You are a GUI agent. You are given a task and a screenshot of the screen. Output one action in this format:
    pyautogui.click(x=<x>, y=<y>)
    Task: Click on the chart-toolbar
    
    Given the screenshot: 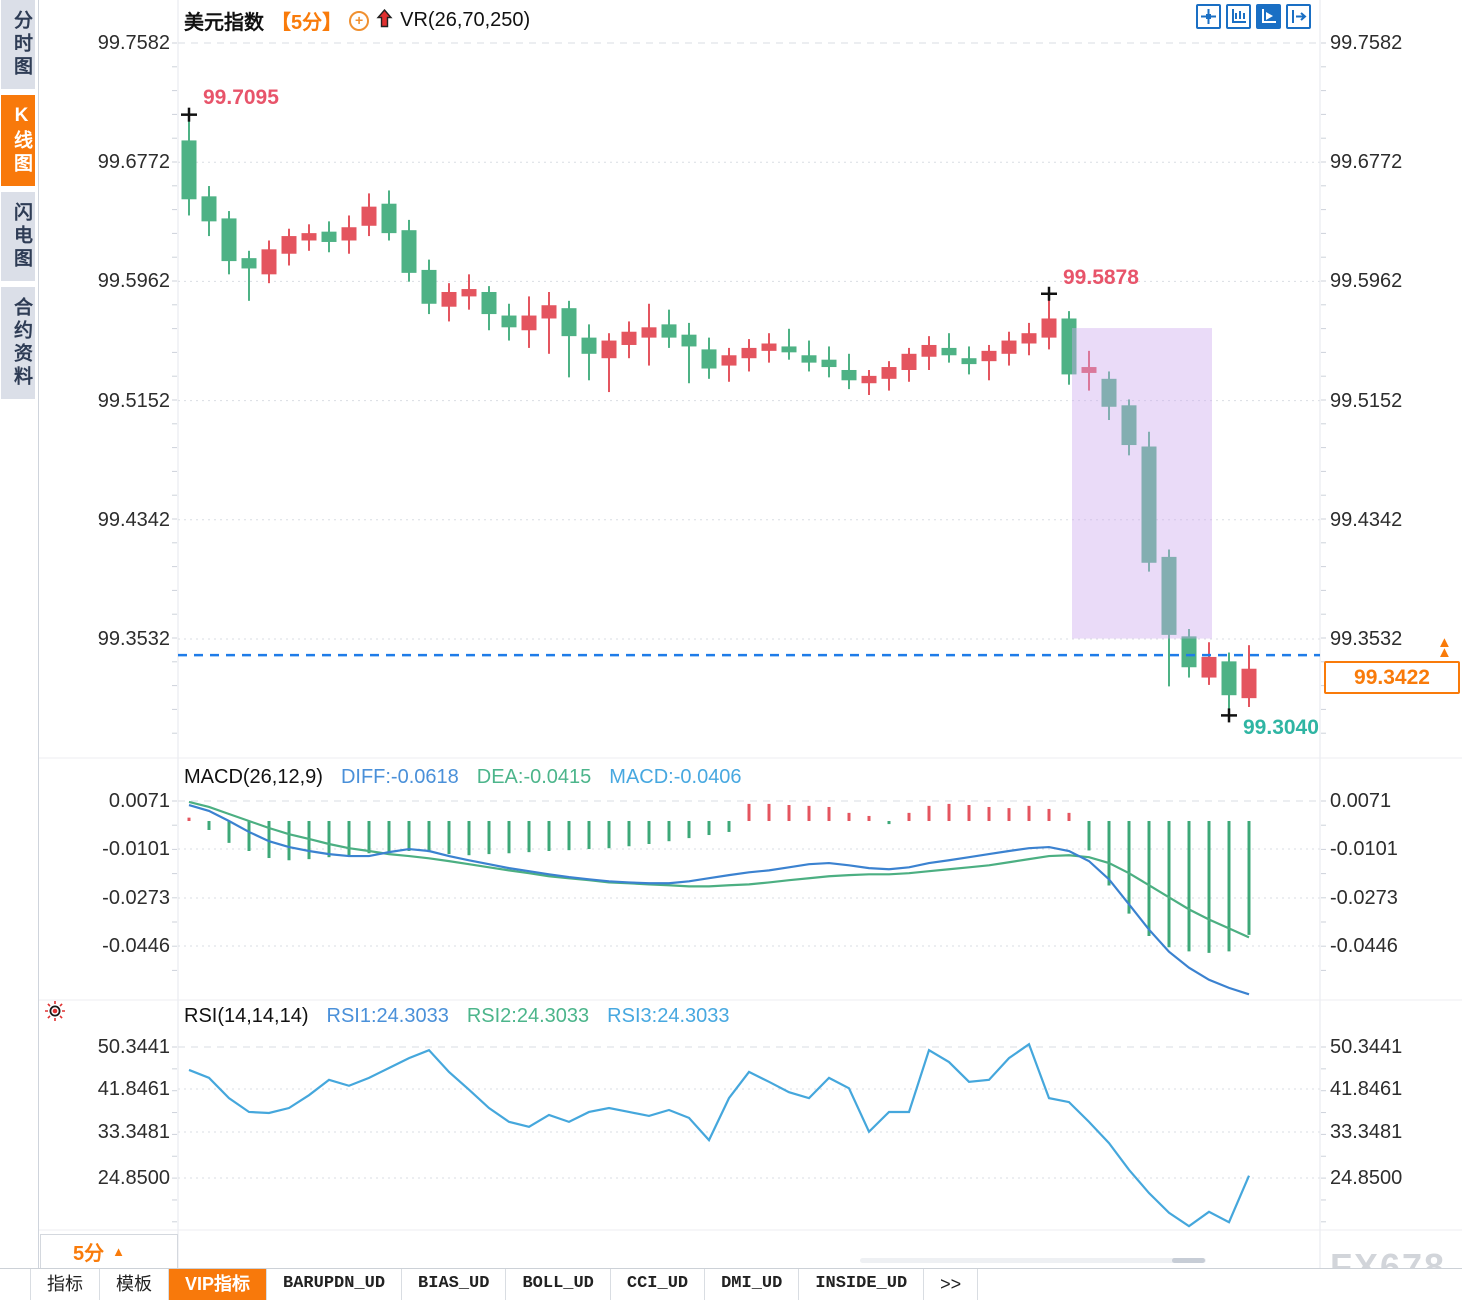 What is the action you would take?
    pyautogui.click(x=1253, y=16)
    